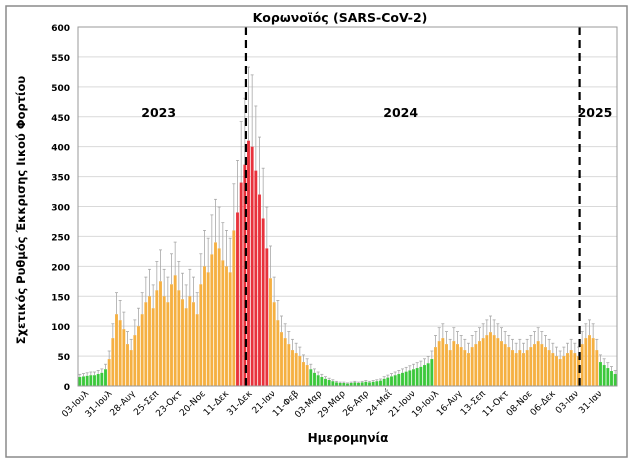  I want to click on y-tick-label: 450, so click(60, 119).